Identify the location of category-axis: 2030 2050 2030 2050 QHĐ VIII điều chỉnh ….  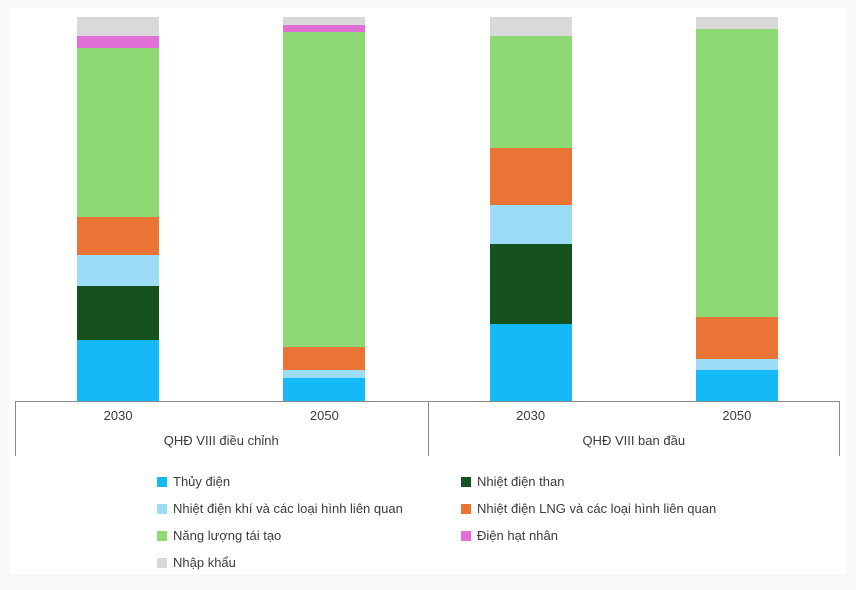
(427, 428).